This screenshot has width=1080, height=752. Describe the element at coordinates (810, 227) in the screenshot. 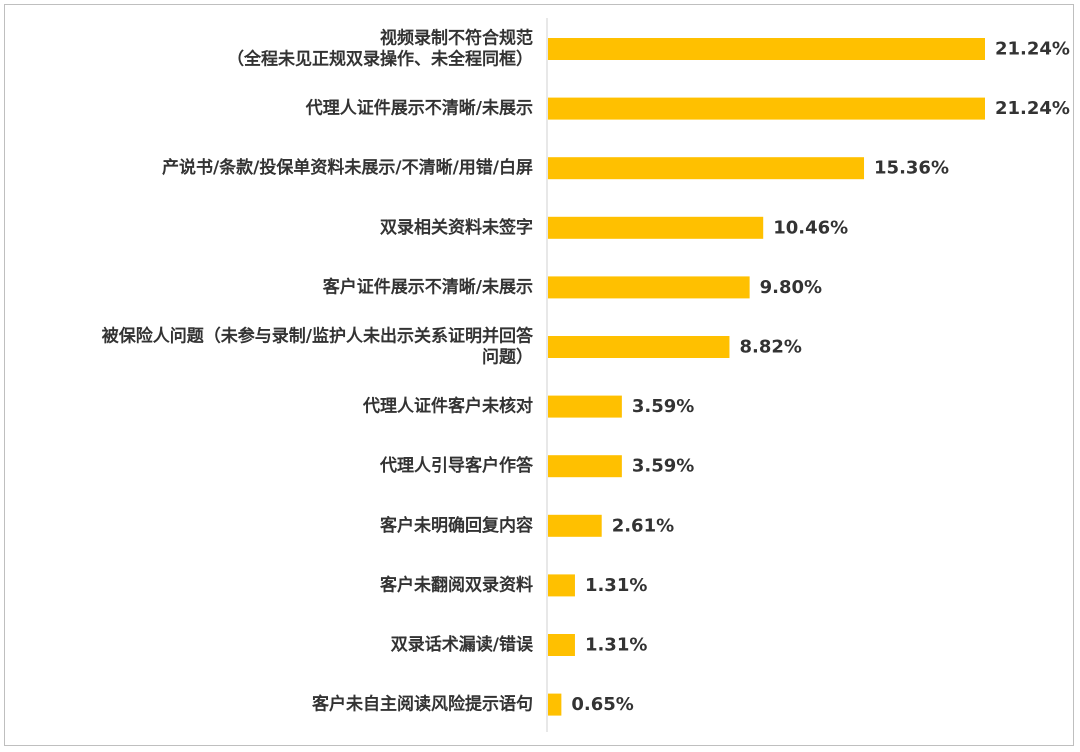

I see `data-label: 10.46%` at that location.